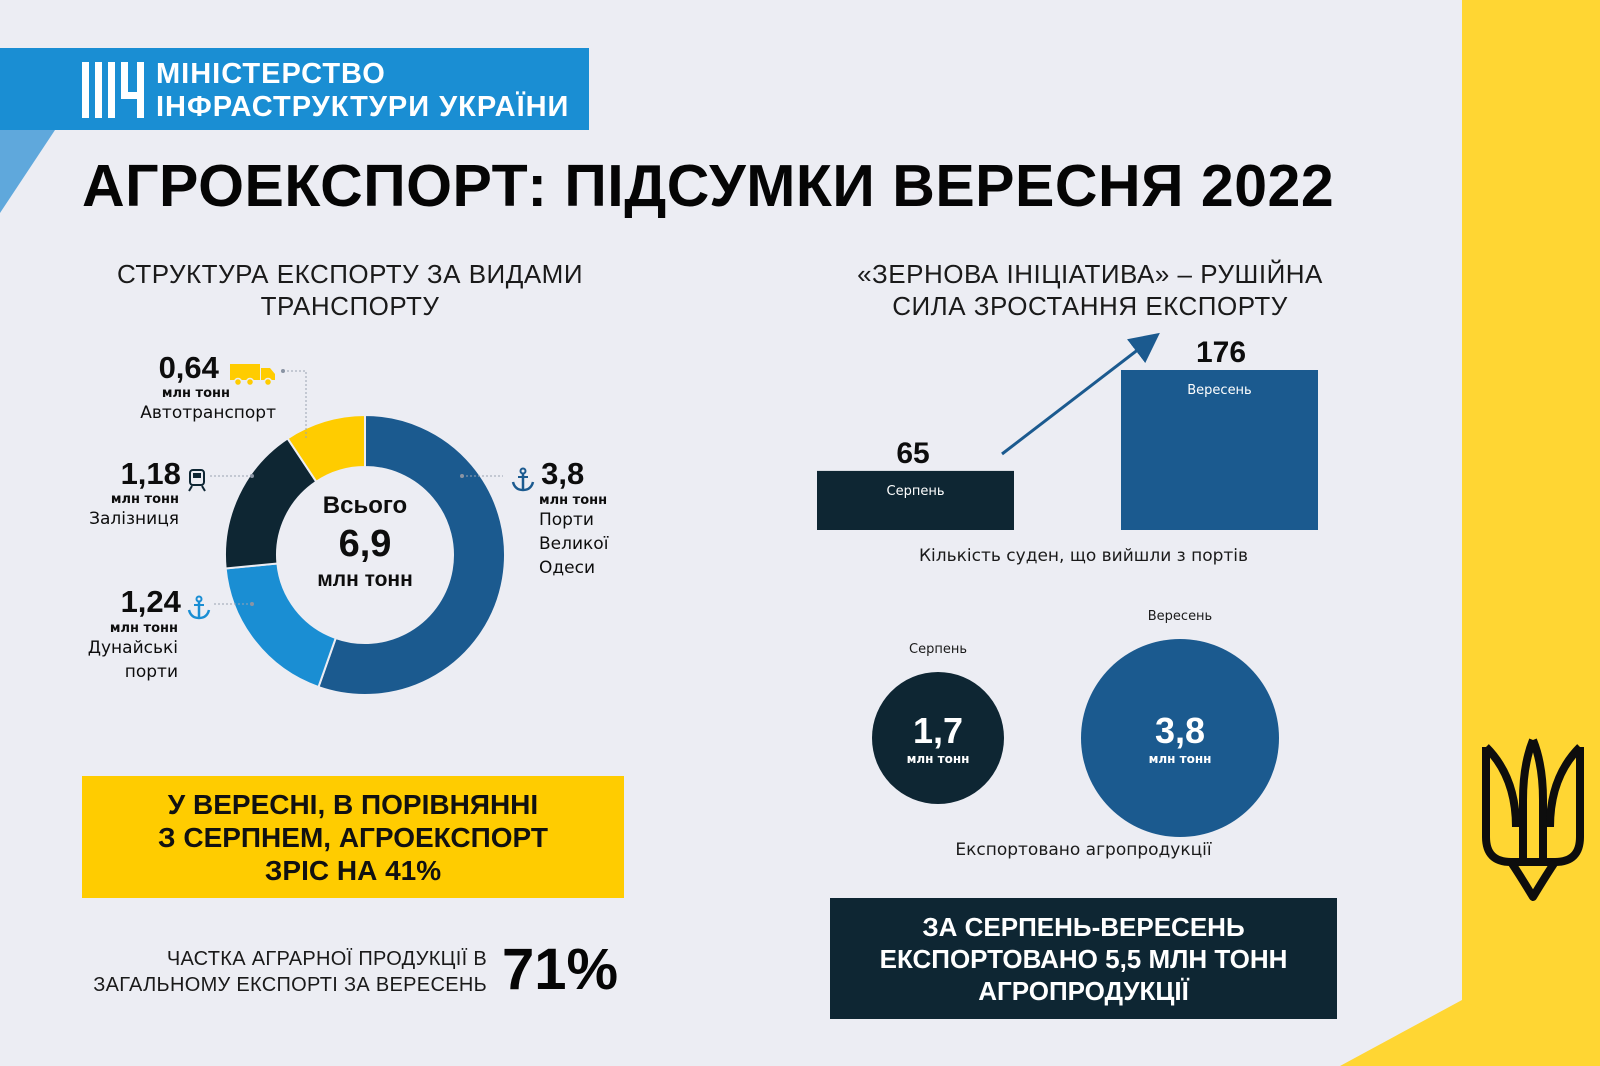 Image resolution: width=1600 pixels, height=1066 pixels. What do you see at coordinates (144, 499) in the screenshot?
I see `unit-rail: млн тонн` at bounding box center [144, 499].